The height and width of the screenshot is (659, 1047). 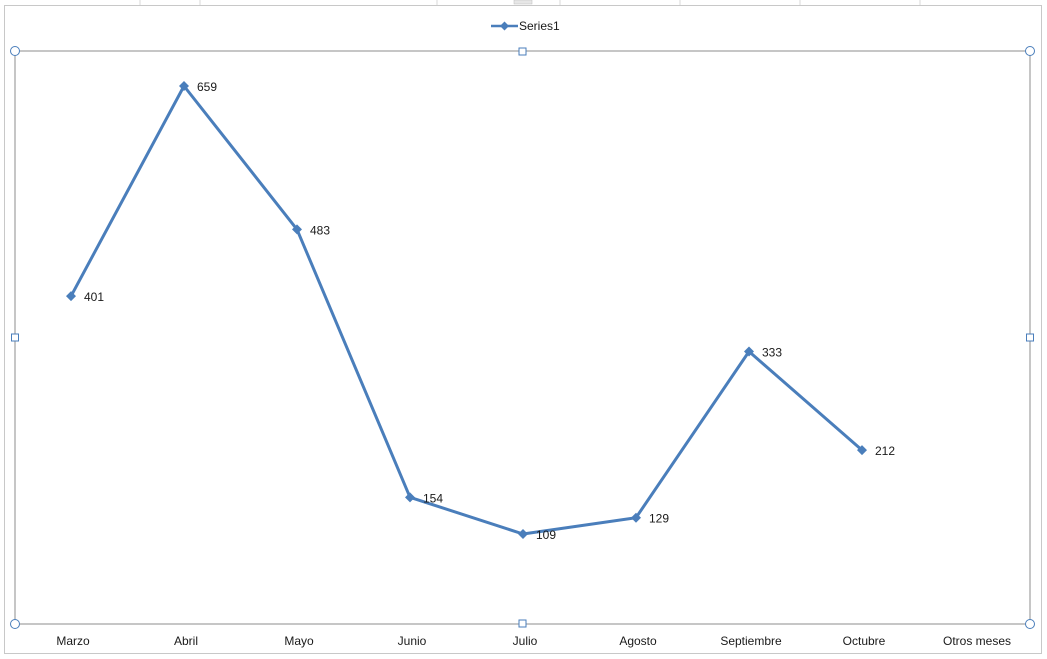 What do you see at coordinates (539, 26) in the screenshot?
I see `legend-entry-series1: Series1` at bounding box center [539, 26].